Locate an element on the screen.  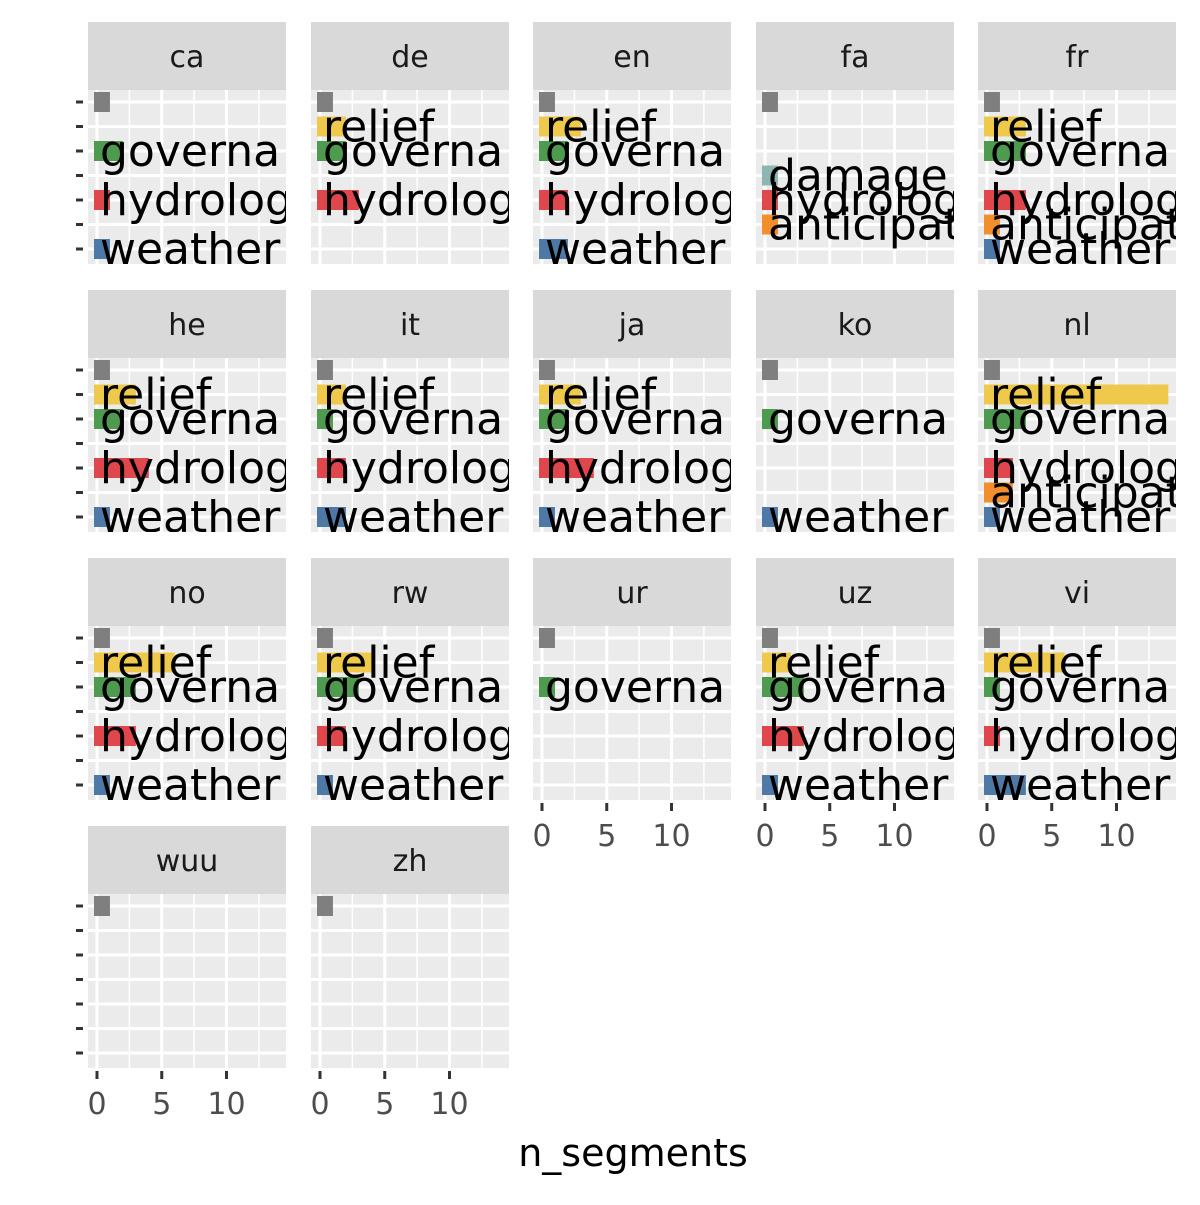
bar-label-vi-weather: weather is located at coordinates (1080, 785).